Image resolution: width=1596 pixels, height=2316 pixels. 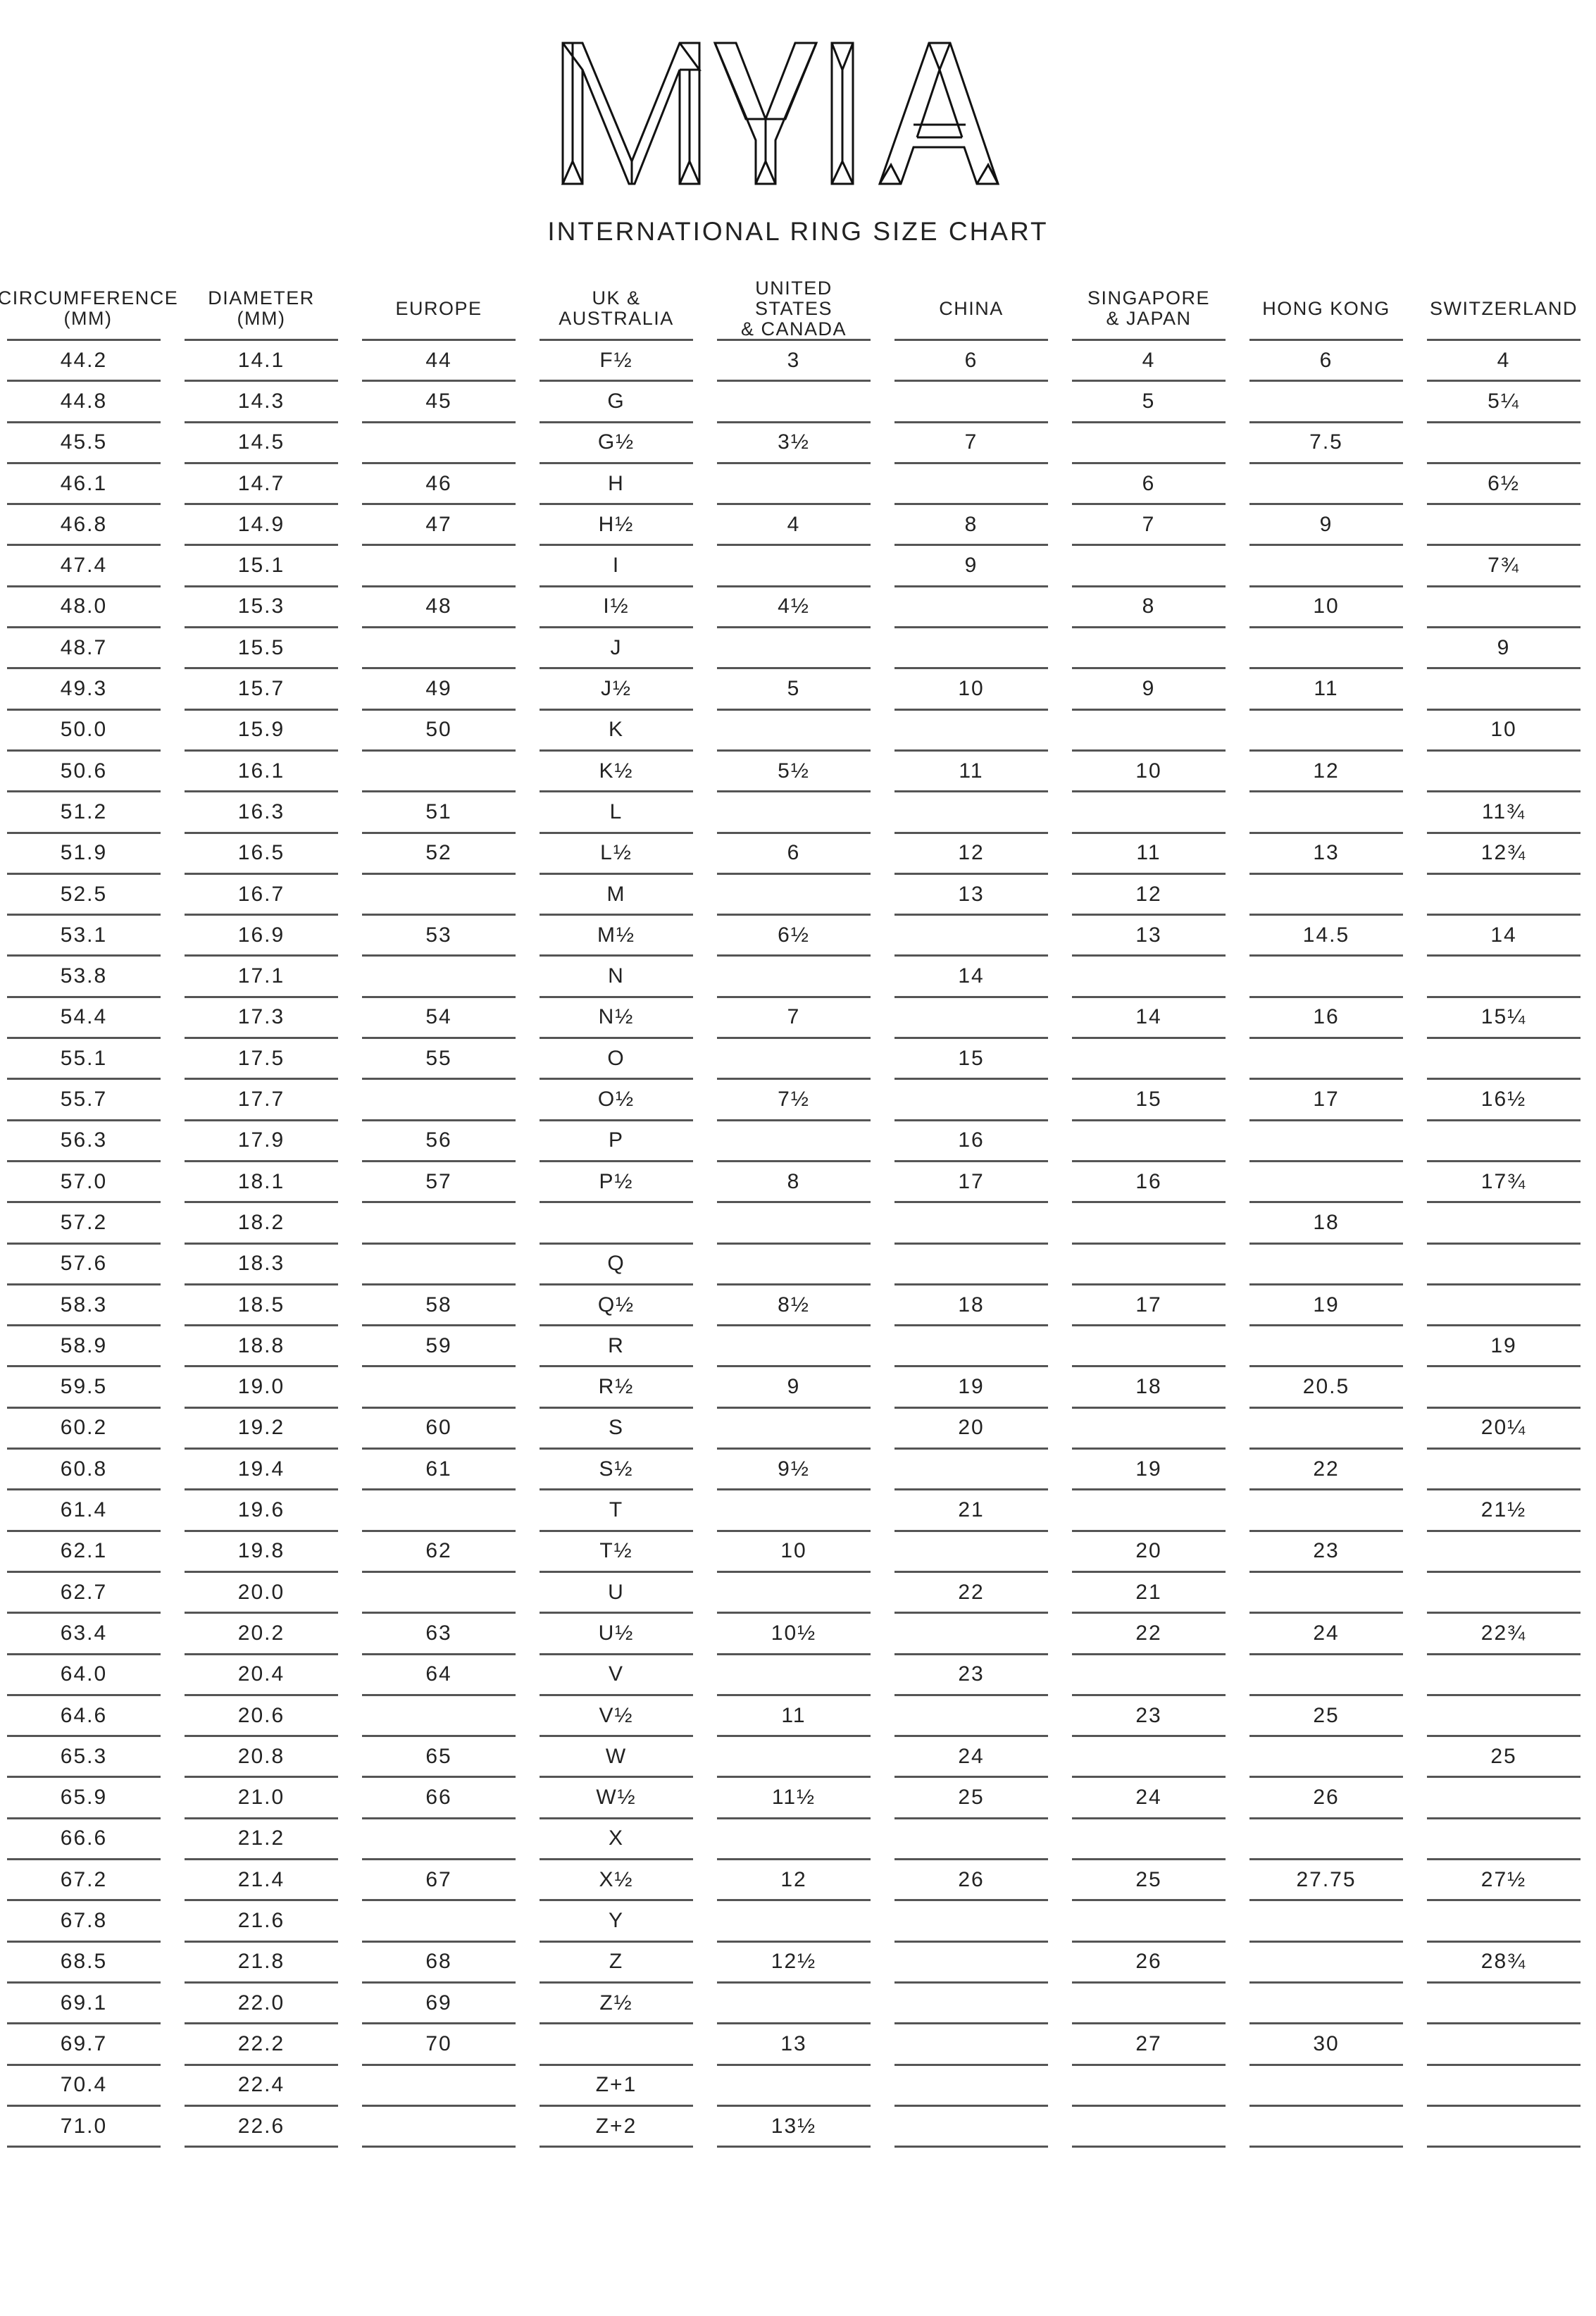 What do you see at coordinates (439, 1060) in the screenshot?
I see `cell-europe: 55` at bounding box center [439, 1060].